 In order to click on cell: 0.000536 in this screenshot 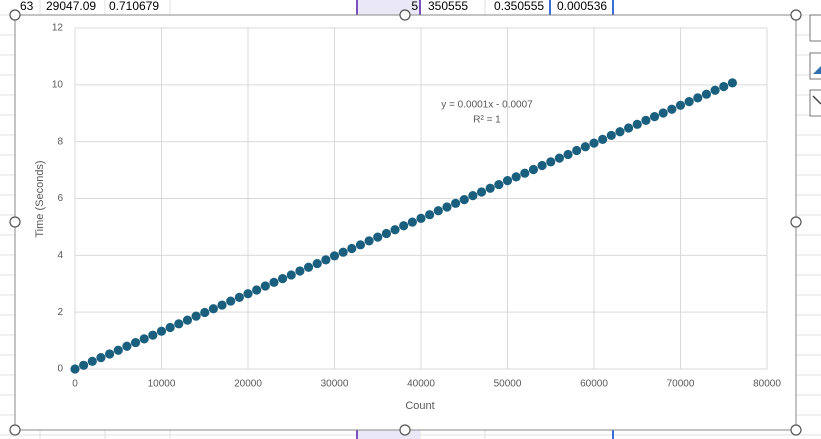, I will do `click(582, 6)`.